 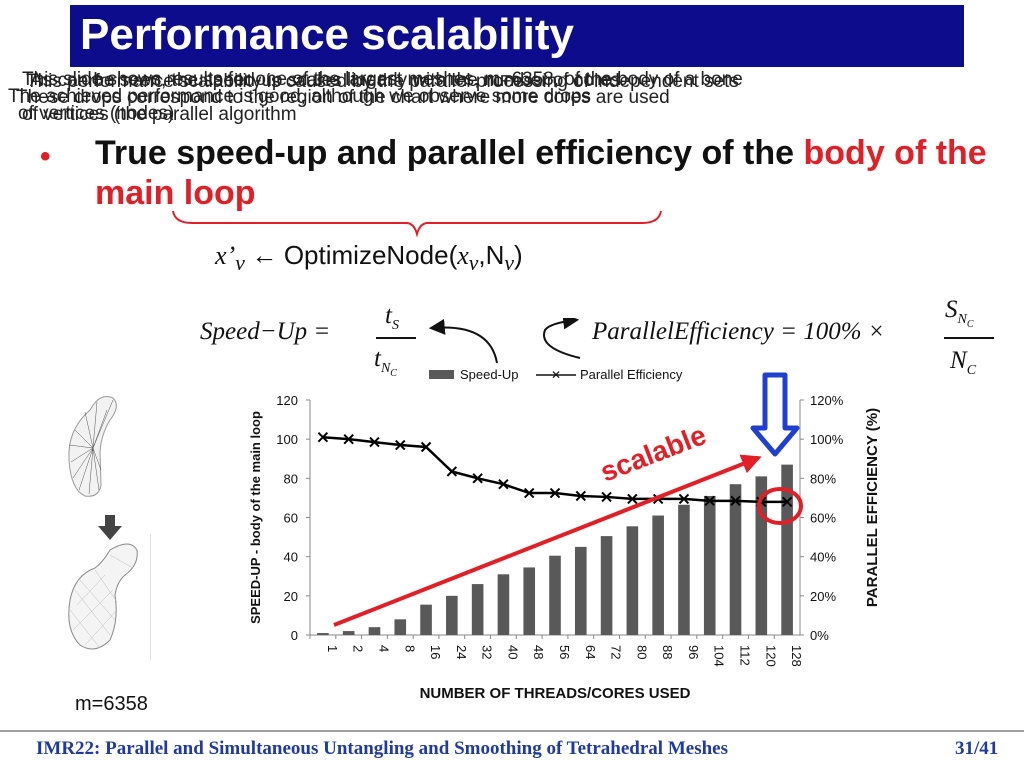 I want to click on speedup-lhs: Speed−Up =, so click(x=265, y=331).